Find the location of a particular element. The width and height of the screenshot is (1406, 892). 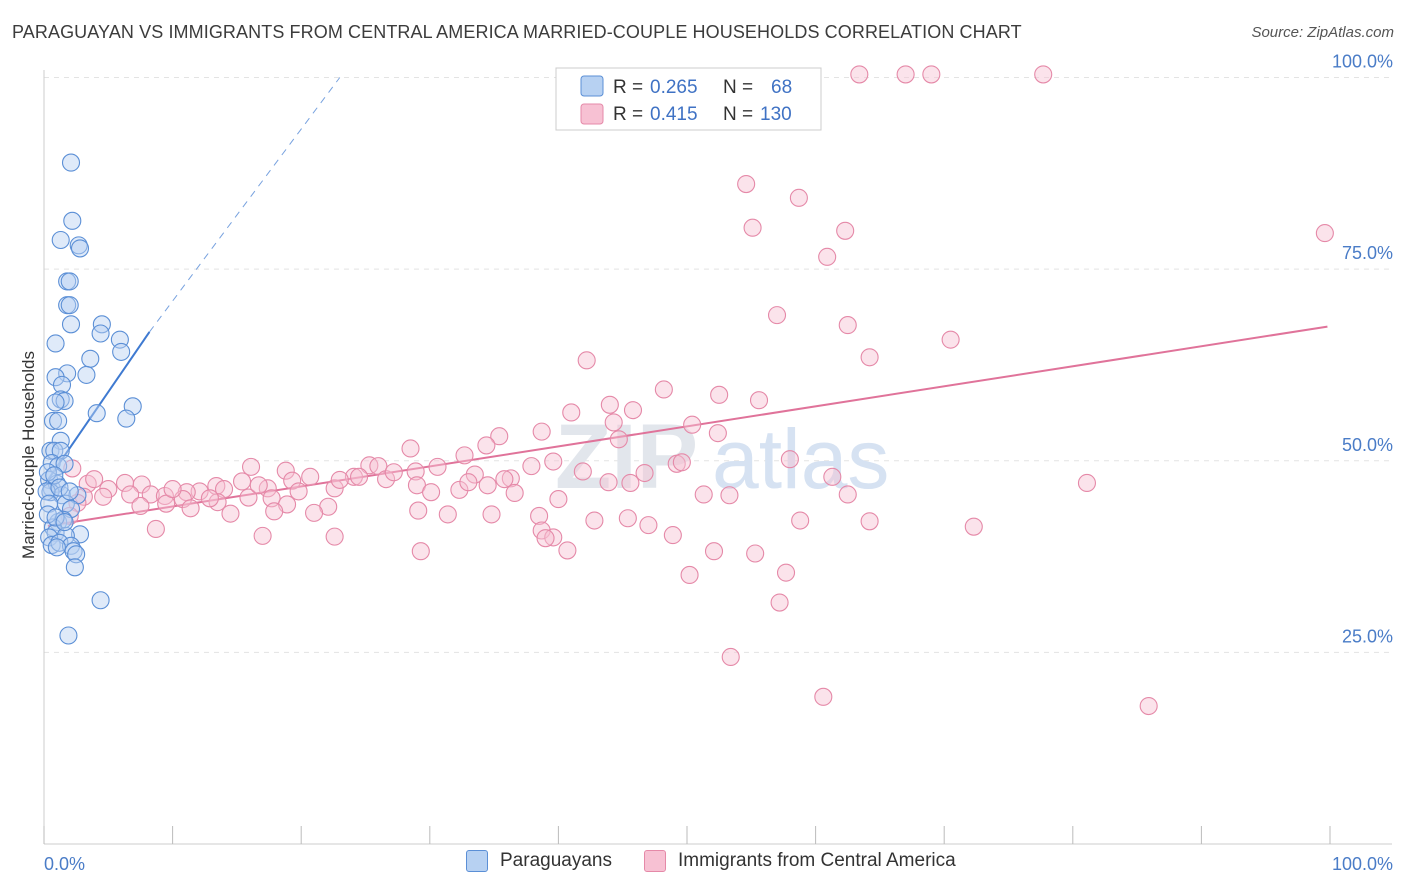

legend-swatch-paraguayans-bottom is located at coordinates (477, 861).